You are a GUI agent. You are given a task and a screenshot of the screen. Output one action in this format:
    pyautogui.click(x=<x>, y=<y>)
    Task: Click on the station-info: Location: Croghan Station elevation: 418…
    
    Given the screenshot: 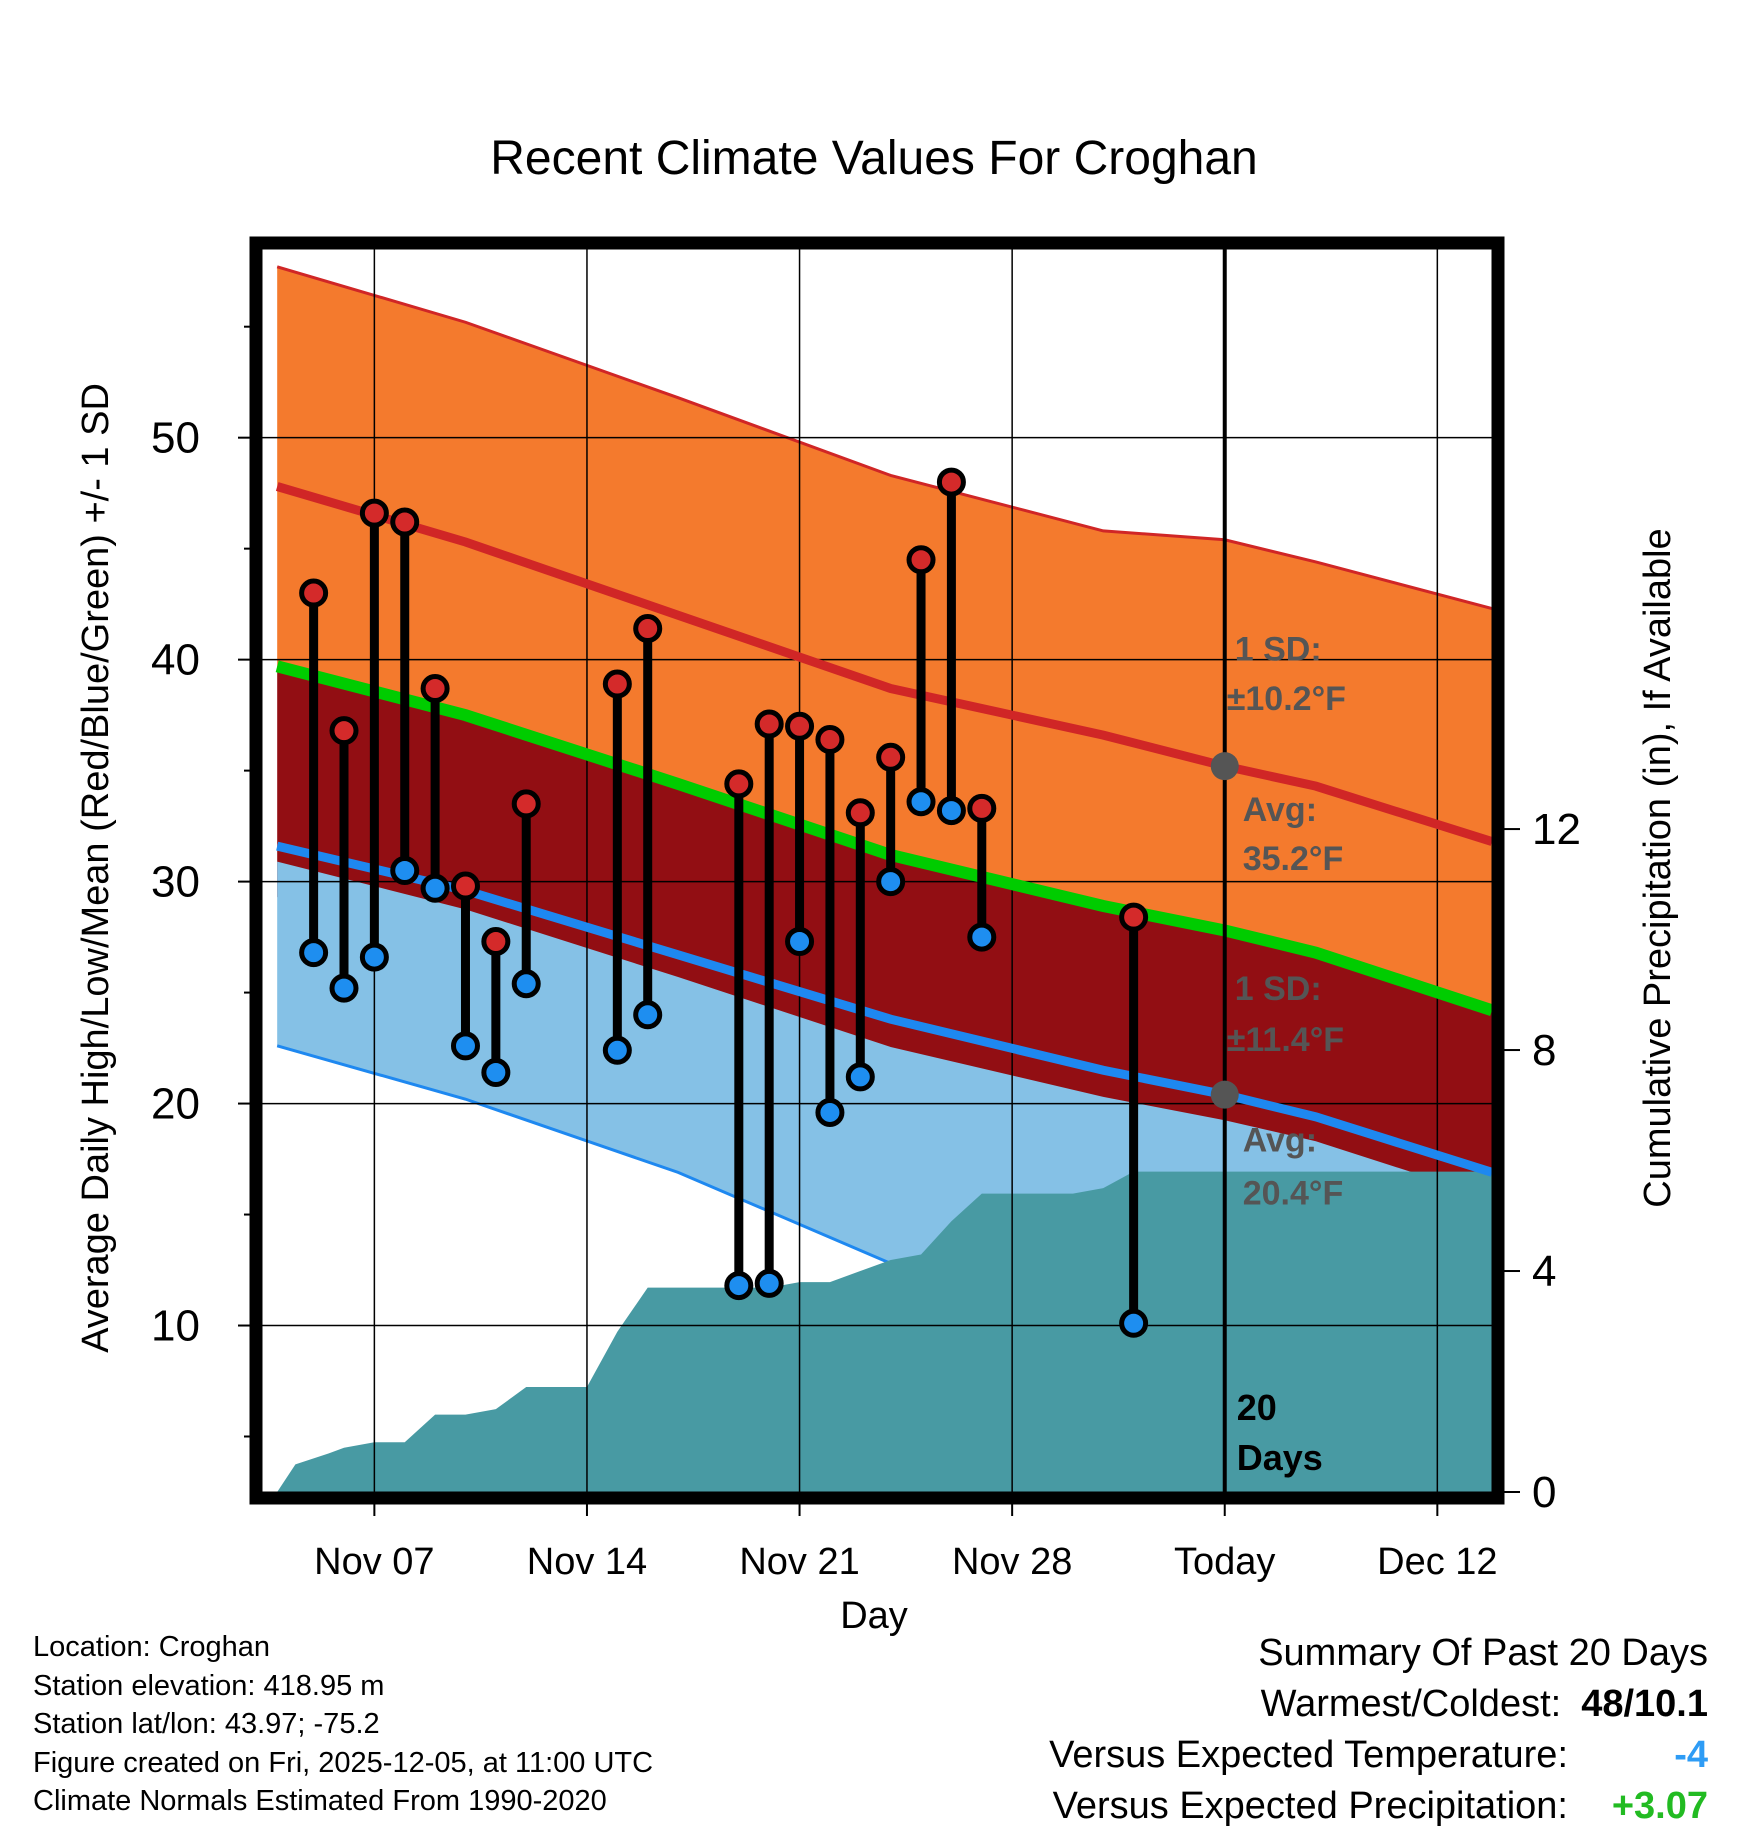 What is the action you would take?
    pyautogui.click(x=343, y=1724)
    